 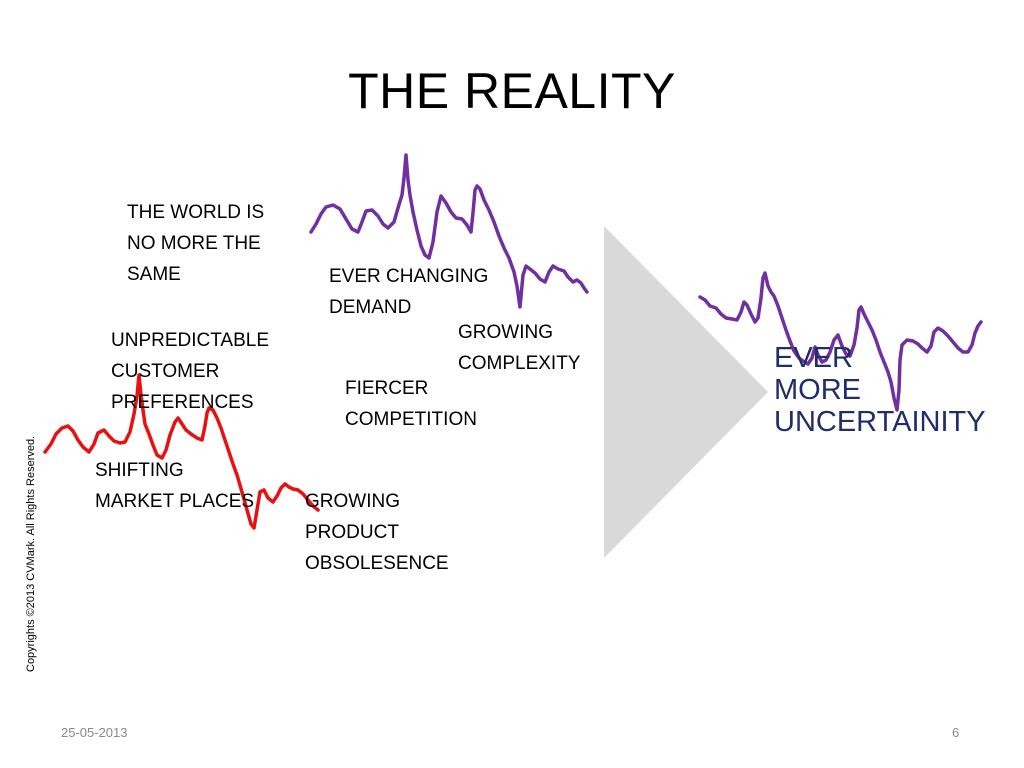 What do you see at coordinates (154, 274) in the screenshot?
I see `label-line: SAME` at bounding box center [154, 274].